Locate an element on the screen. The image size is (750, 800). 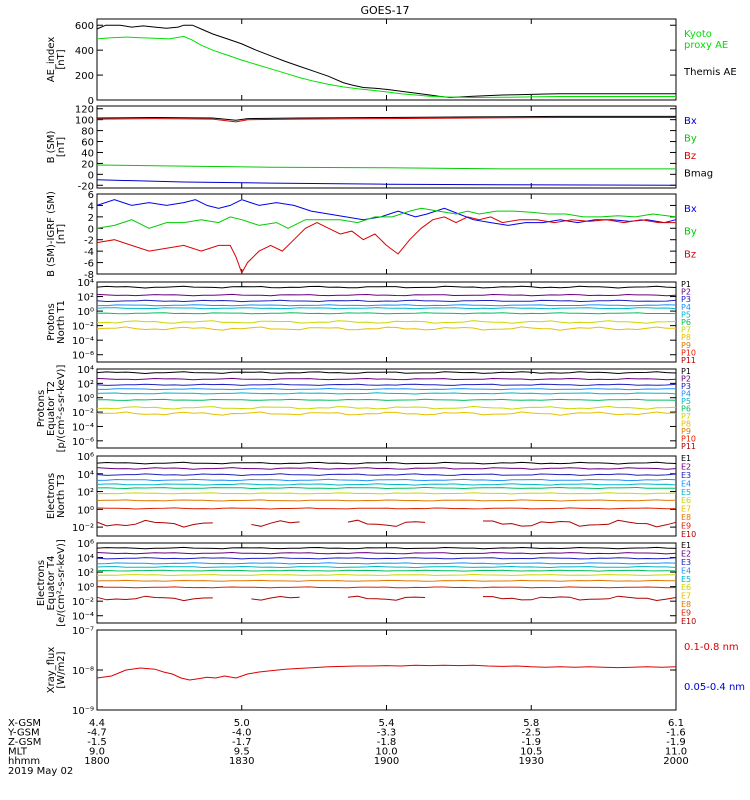
axis-row-value: 5.0 is located at coordinates (242, 723).